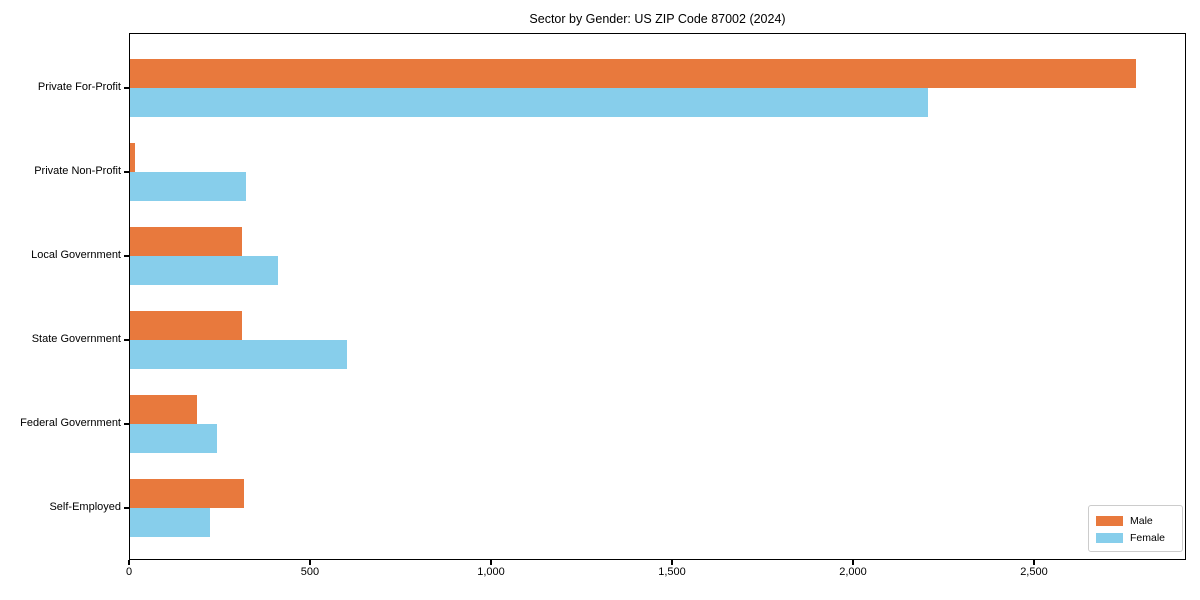 This screenshot has height=600, width=1200. I want to click on ytick-label: State Government, so click(76, 339).